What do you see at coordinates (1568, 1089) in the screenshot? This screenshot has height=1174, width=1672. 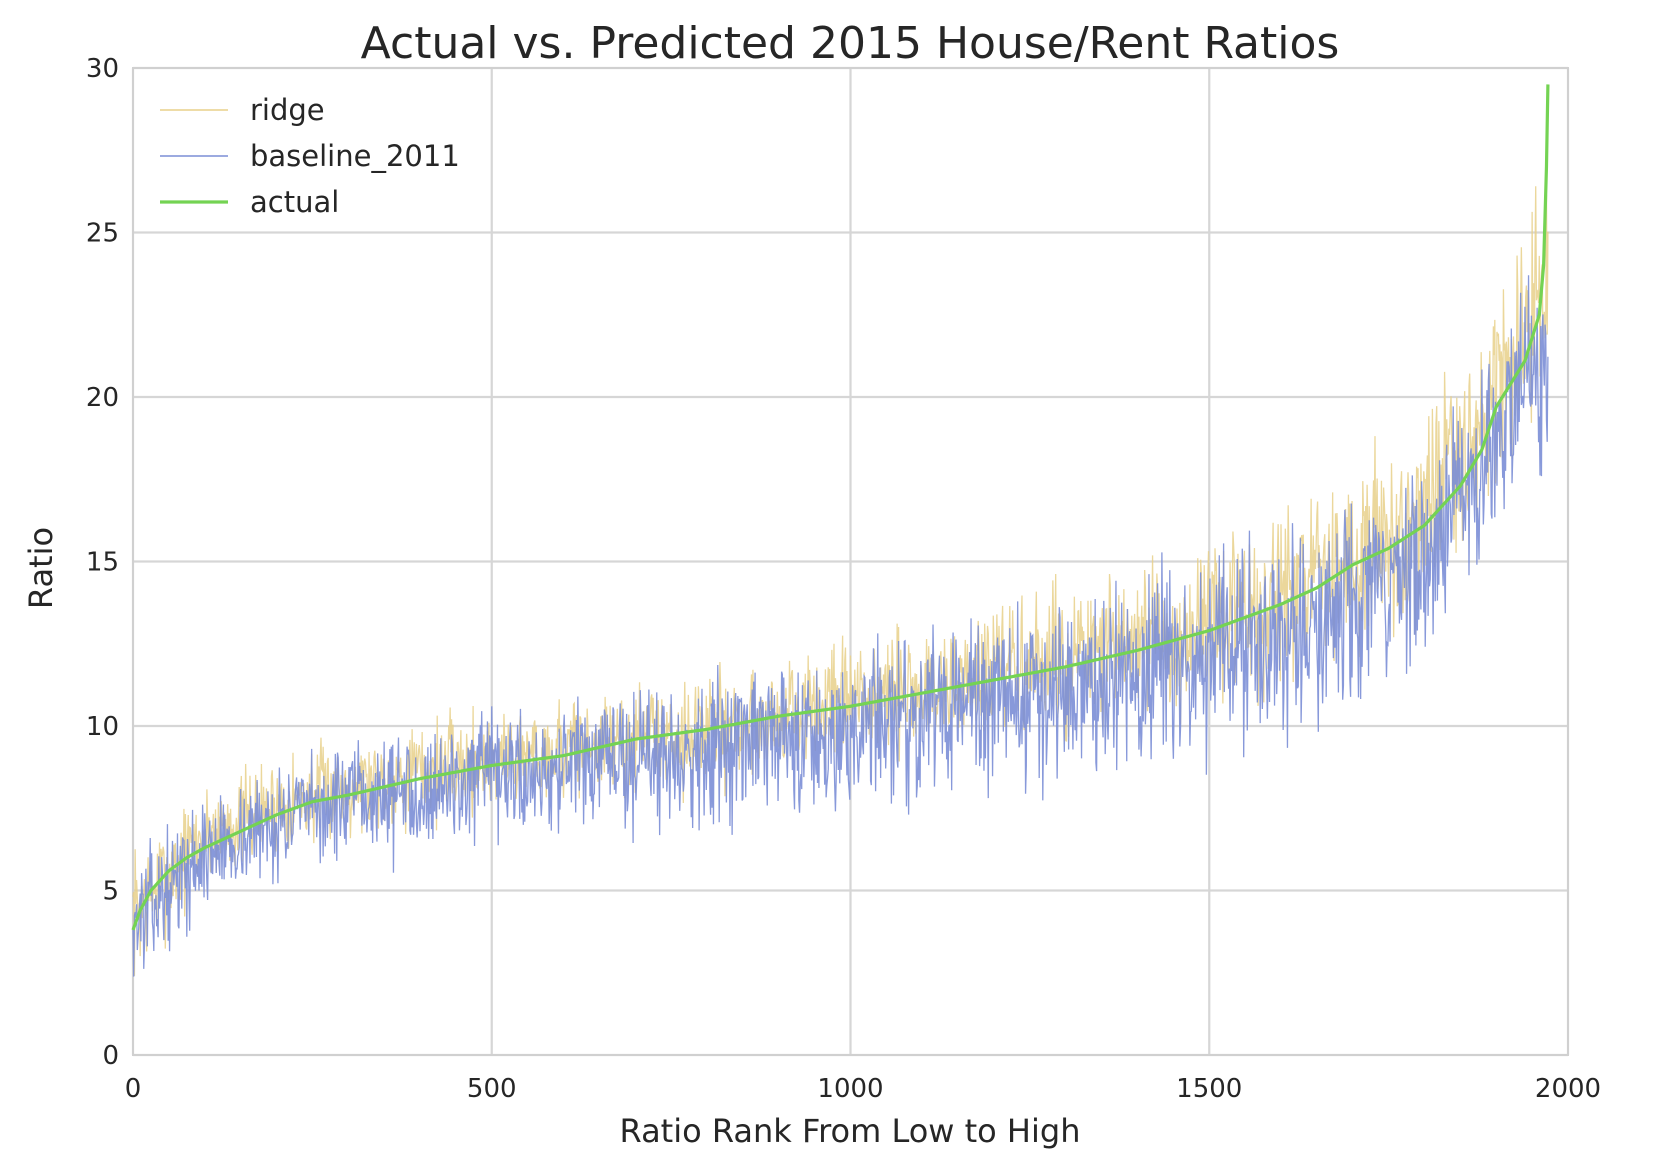 I see `x-tick-label: 2000` at bounding box center [1568, 1089].